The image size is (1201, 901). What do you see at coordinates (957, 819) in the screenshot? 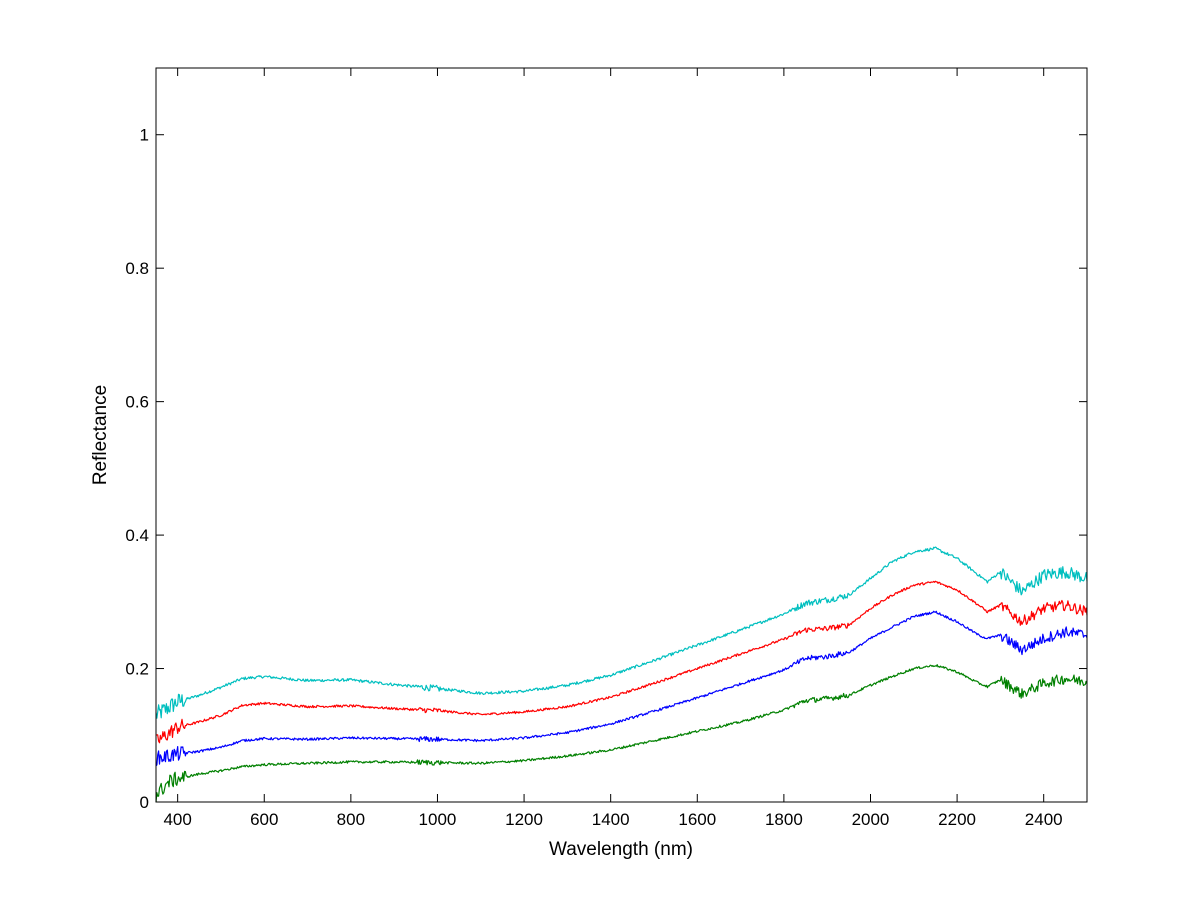
I see `x-tick-label: 2200` at bounding box center [957, 819].